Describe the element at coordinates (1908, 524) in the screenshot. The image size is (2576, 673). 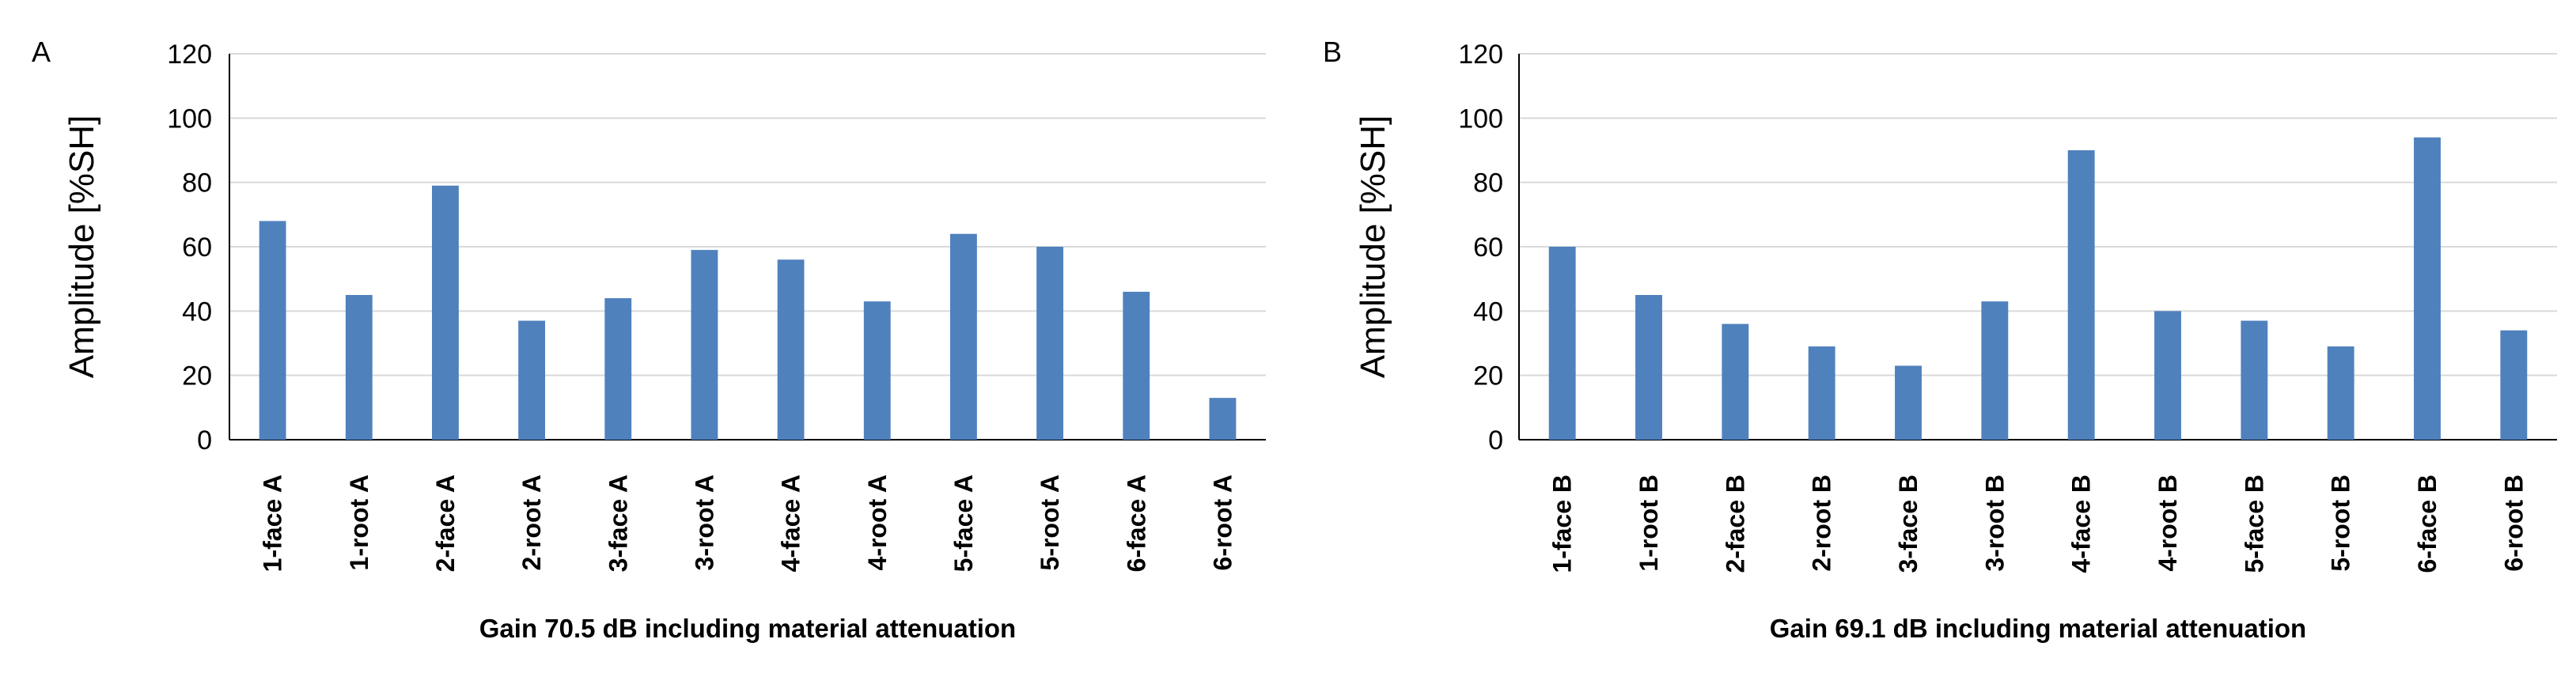
I see `x-tick-label: 3-face B` at that location.